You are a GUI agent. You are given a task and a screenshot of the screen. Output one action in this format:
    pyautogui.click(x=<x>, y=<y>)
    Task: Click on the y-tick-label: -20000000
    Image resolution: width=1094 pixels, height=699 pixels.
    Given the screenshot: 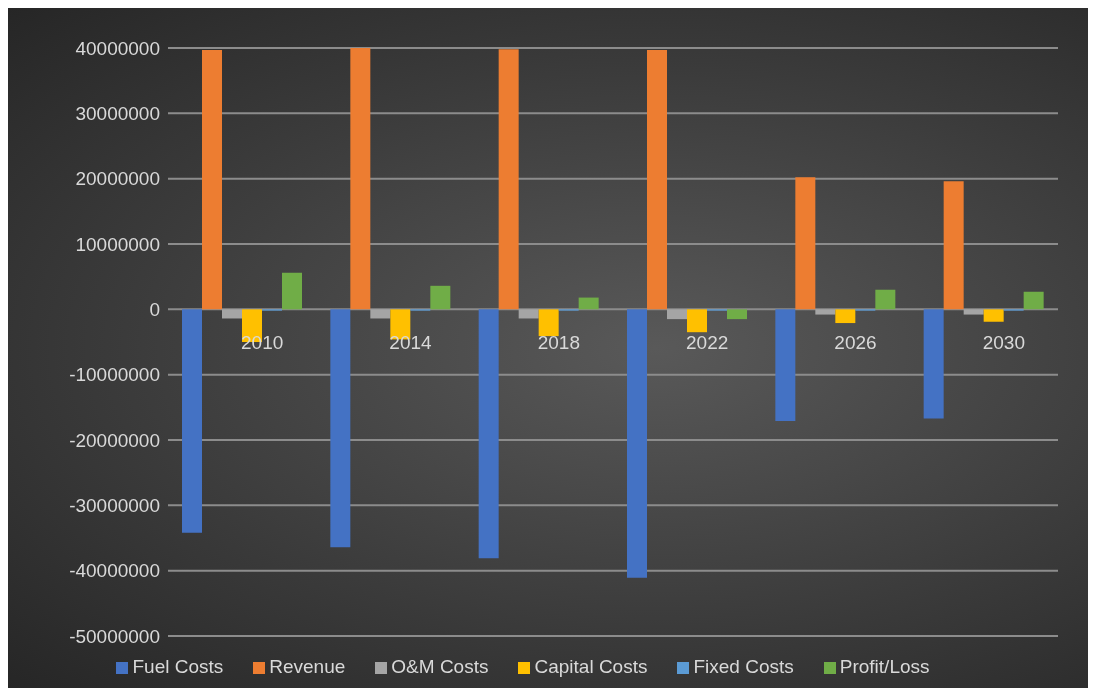 What is the action you would take?
    pyautogui.click(x=114, y=440)
    